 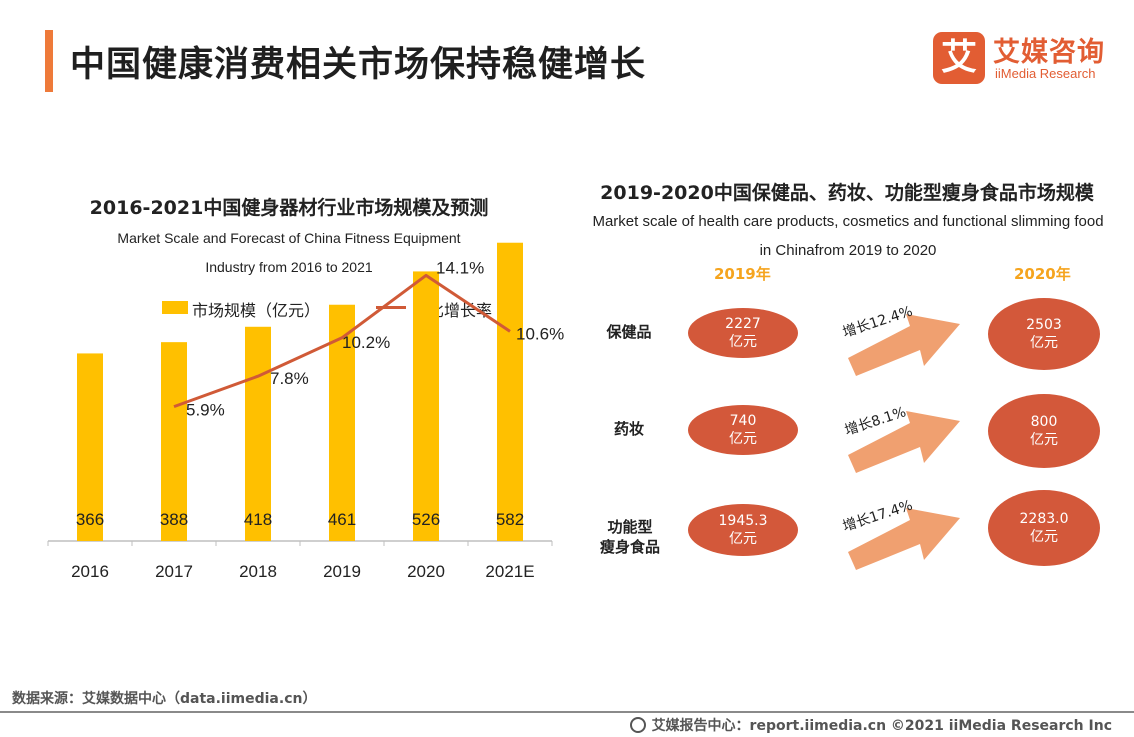 I want to click on logo-name-en: iiMedia Research, so click(x=1045, y=73).